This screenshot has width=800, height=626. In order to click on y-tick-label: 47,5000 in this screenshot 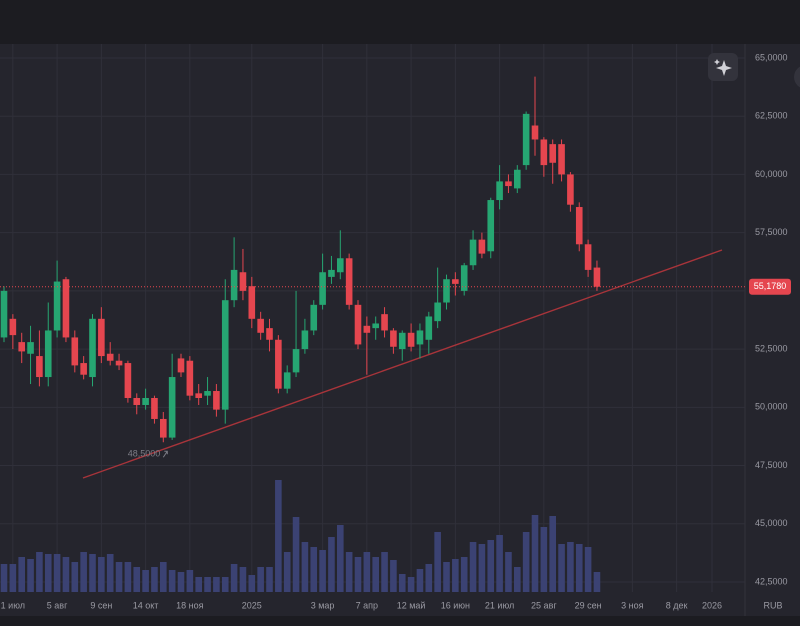, I will do `click(771, 465)`.